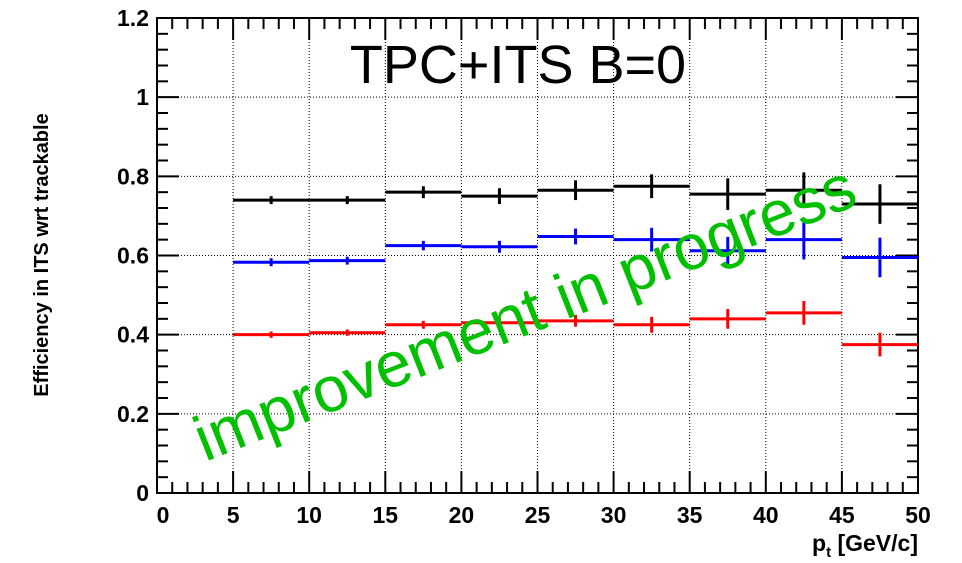 The image size is (962, 563). I want to click on x-tick-label: 15, so click(386, 515).